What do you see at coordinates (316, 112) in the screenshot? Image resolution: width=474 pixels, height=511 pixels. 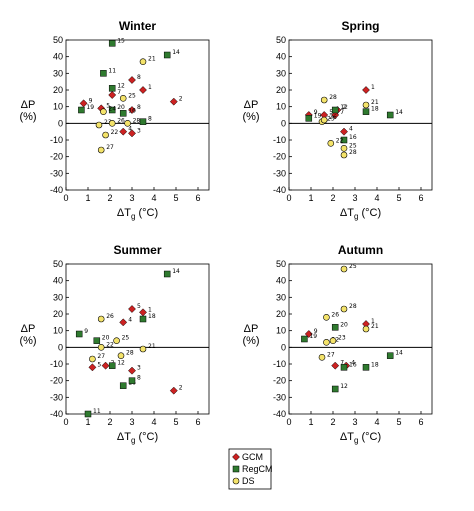 I see `spring-gcm-point-label: 9` at bounding box center [316, 112].